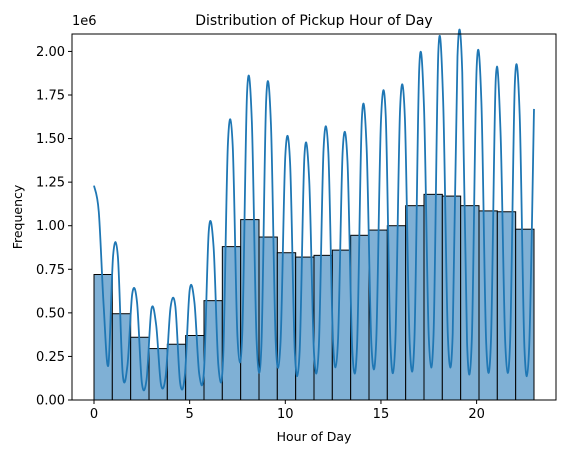 Image resolution: width=576 pixels, height=453 pixels. I want to click on y-axis-label: Frequency, so click(17, 216).